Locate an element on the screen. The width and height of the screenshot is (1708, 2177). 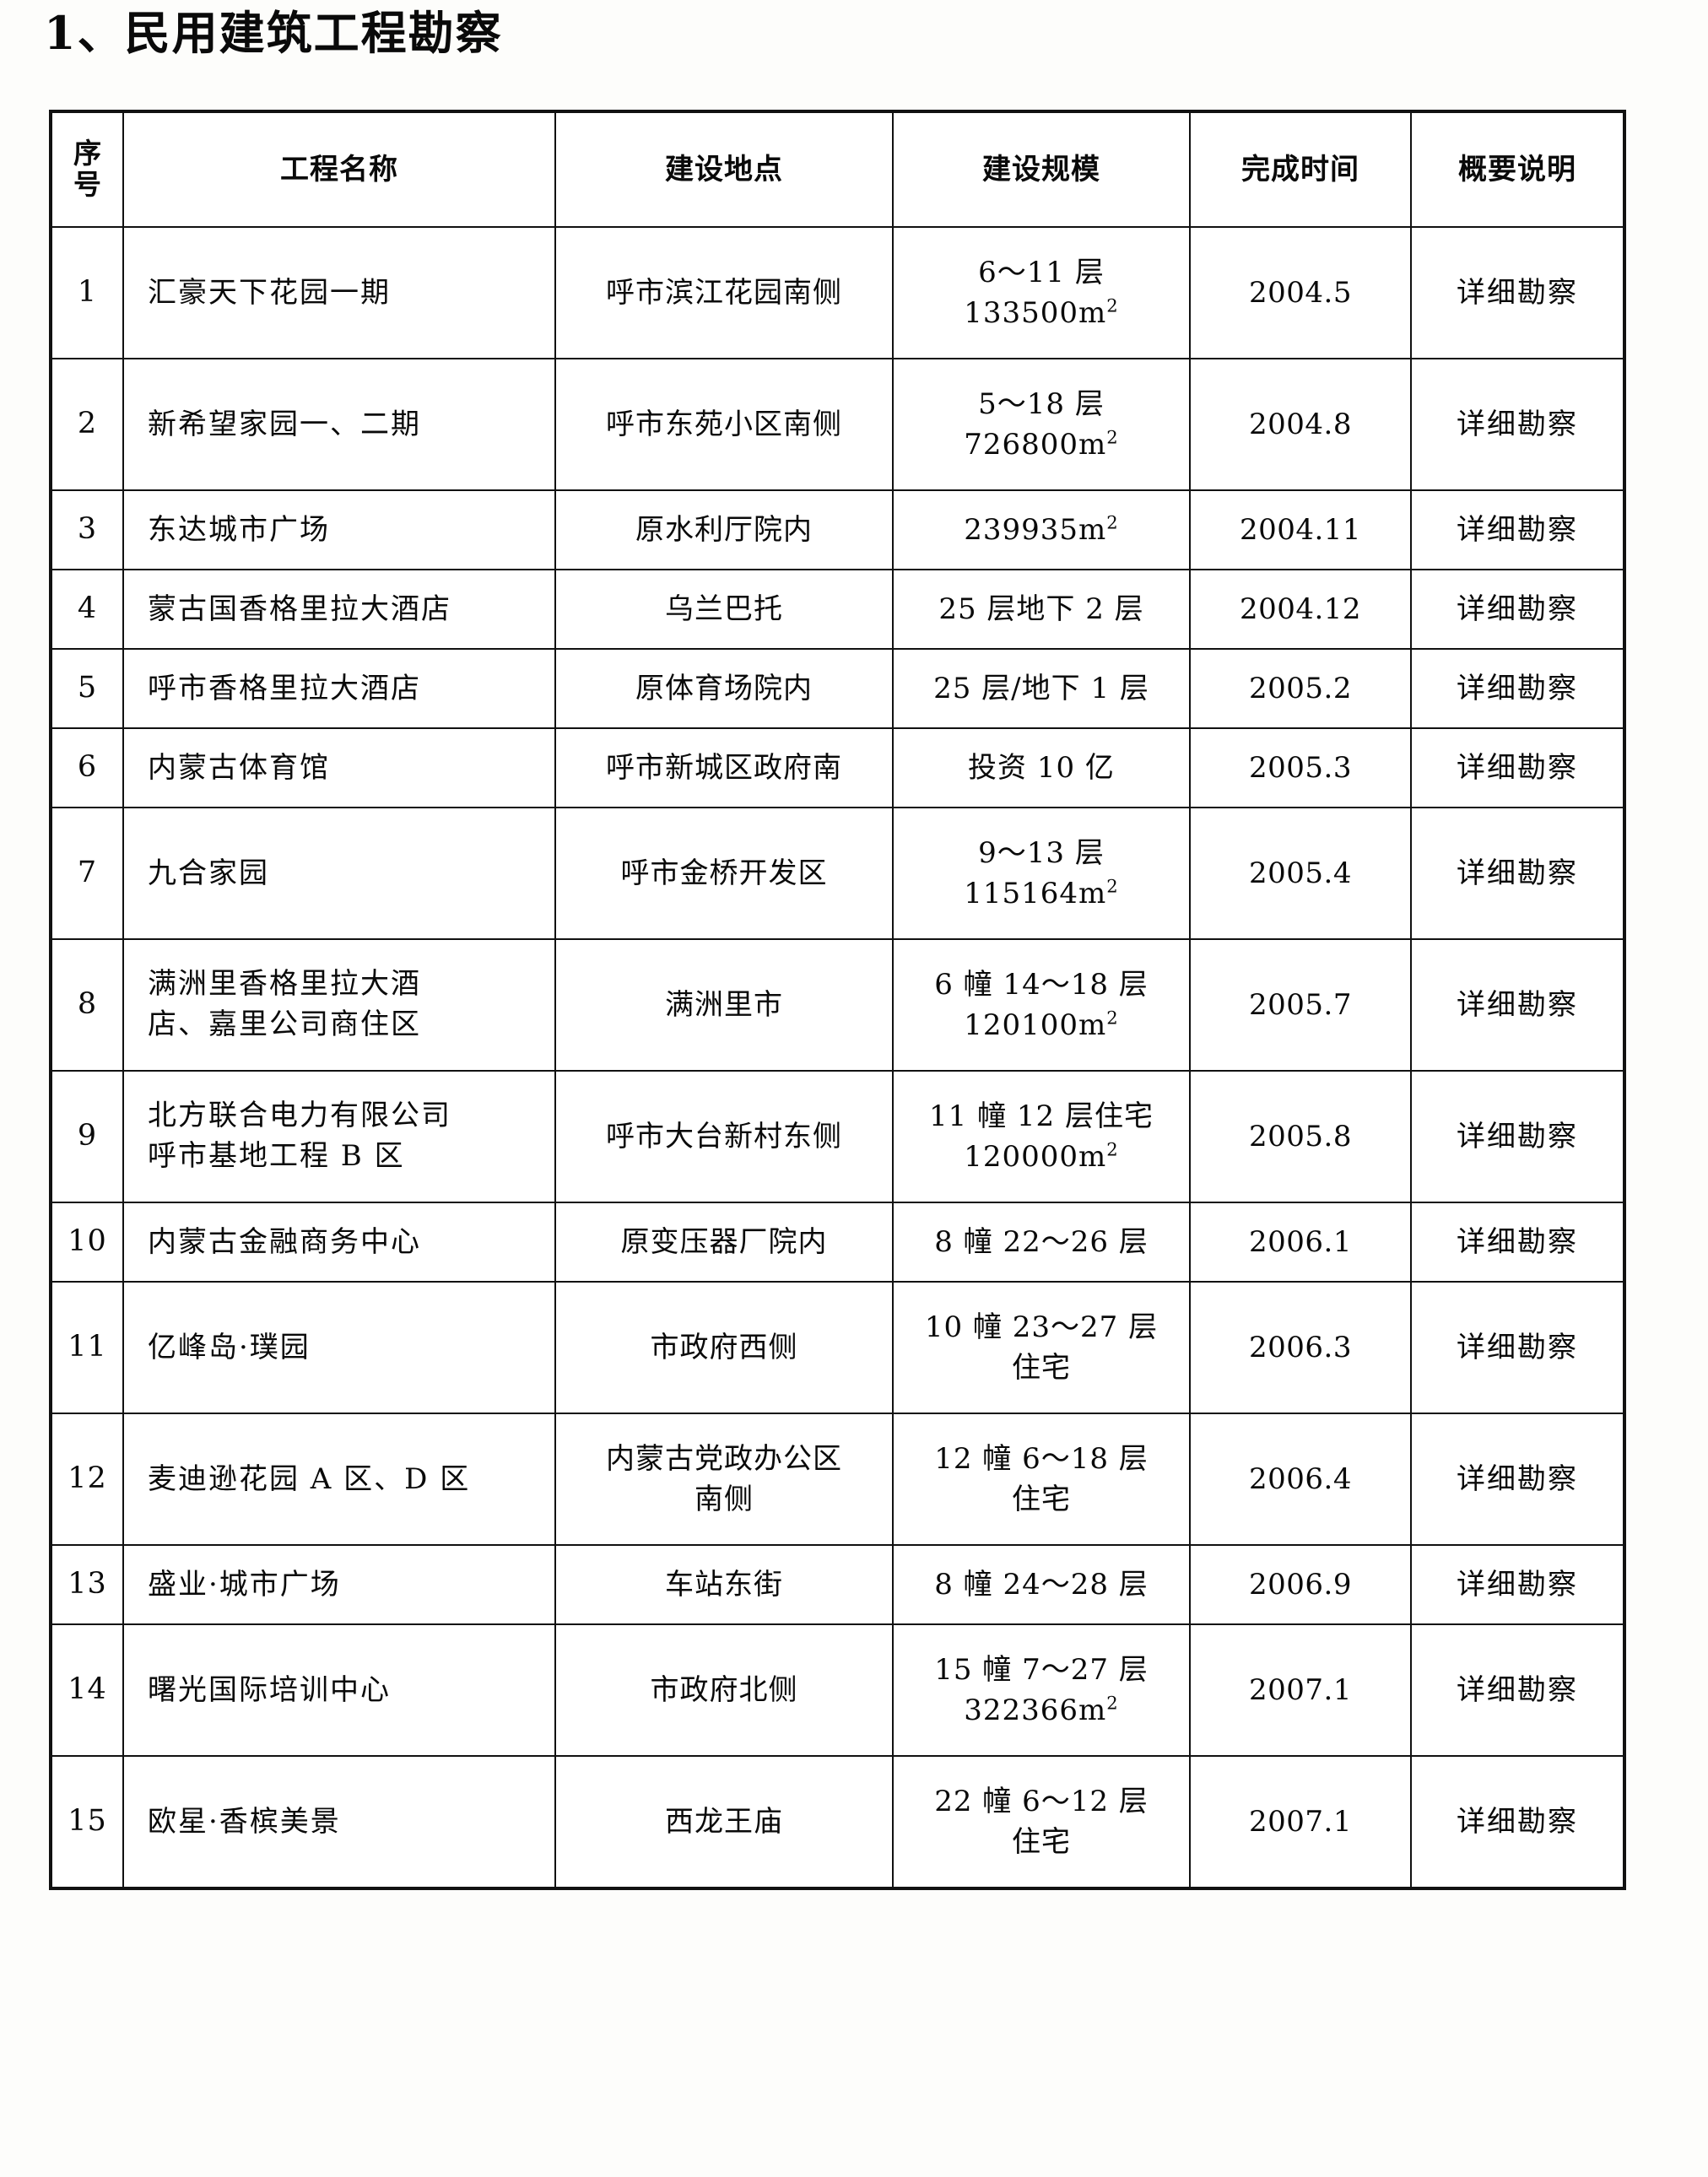
cell-location: 市政府北侧 is located at coordinates (724, 1690).